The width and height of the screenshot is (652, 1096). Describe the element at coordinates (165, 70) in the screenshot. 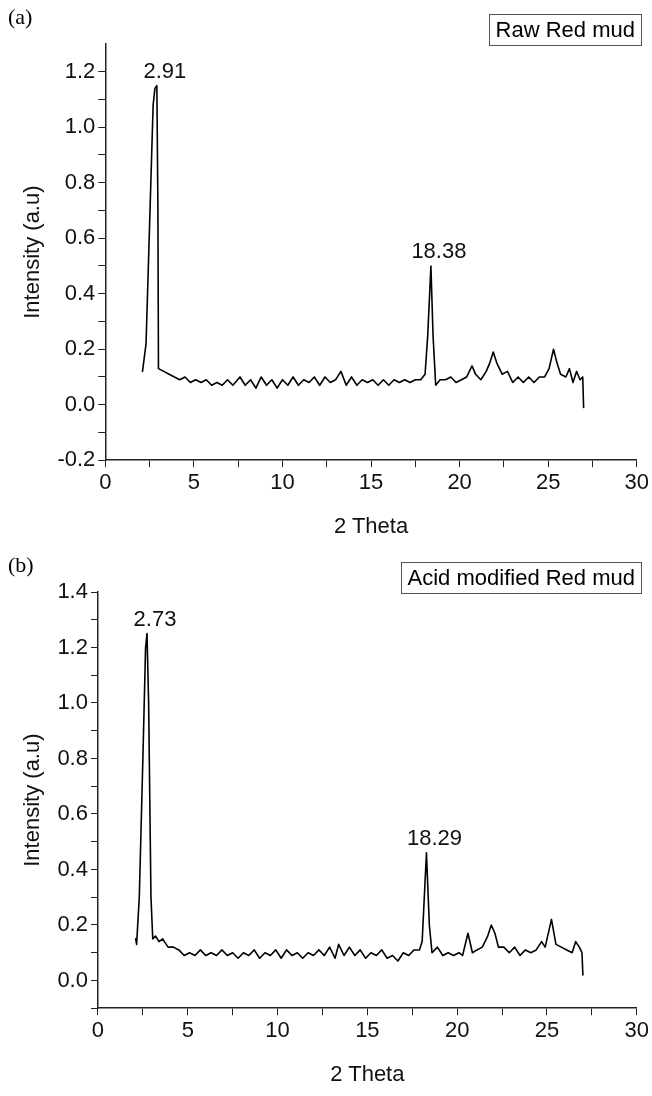

I see `annotation: 2.91` at that location.